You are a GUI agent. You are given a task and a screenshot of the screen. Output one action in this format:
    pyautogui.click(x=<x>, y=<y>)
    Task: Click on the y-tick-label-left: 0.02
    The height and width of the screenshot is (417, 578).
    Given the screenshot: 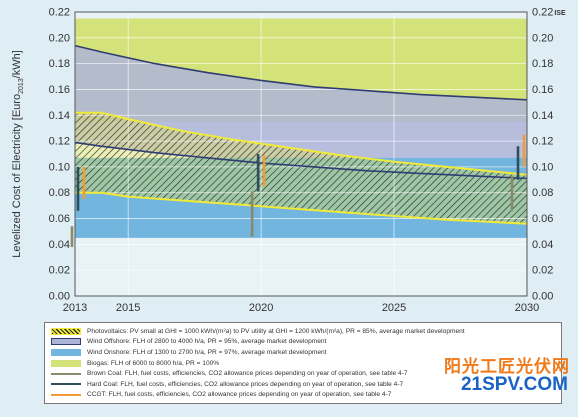 What is the action you would take?
    pyautogui.click(x=59, y=271)
    